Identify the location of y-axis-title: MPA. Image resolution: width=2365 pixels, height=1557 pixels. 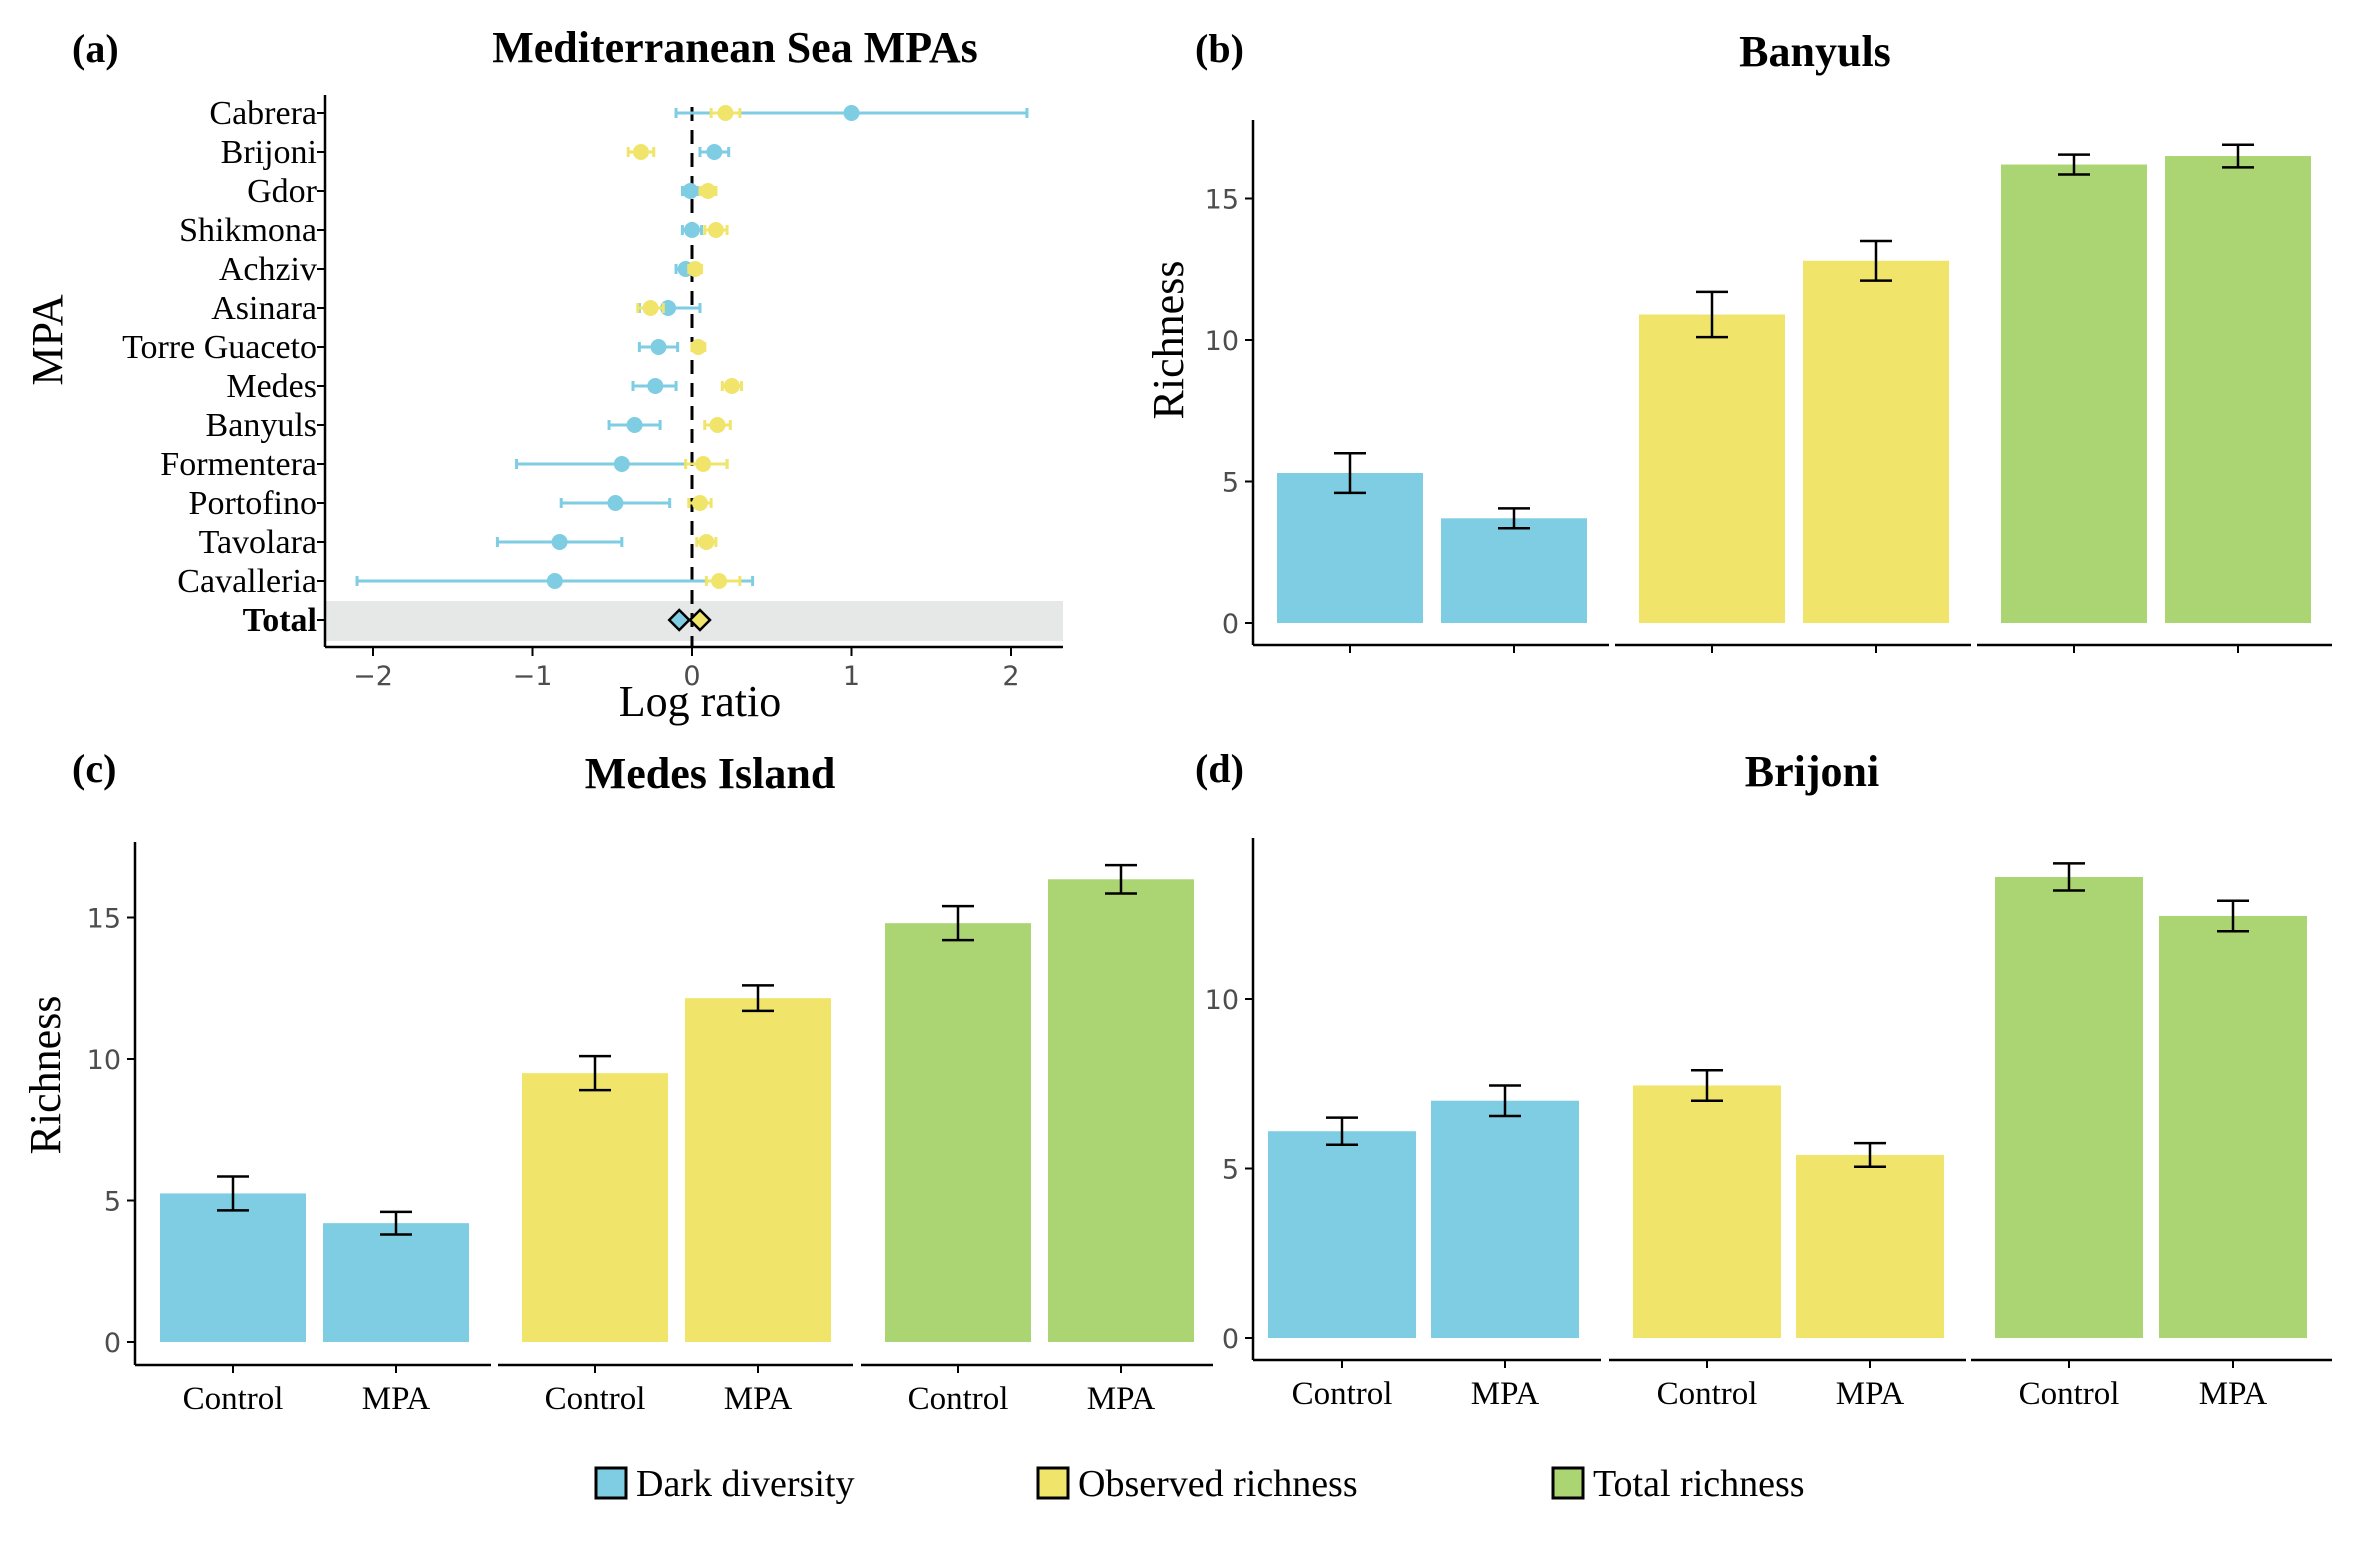
(47, 340).